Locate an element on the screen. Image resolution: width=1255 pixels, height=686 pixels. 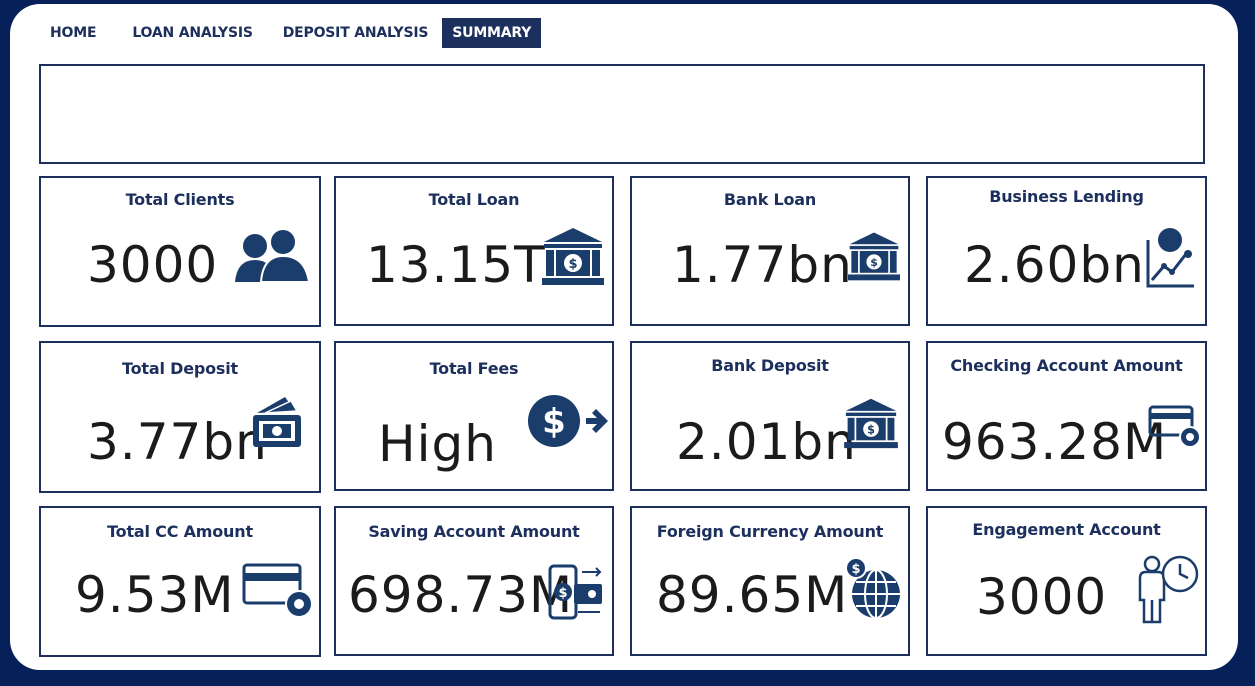
header-banner is located at coordinates (622, 114).